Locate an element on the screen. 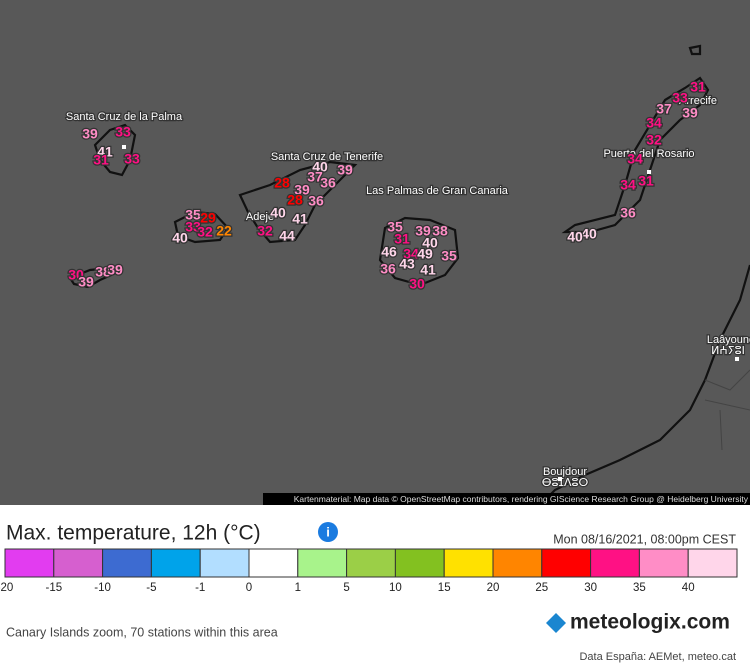  place-label: Santa Cruz de Tenerife is located at coordinates (327, 157).